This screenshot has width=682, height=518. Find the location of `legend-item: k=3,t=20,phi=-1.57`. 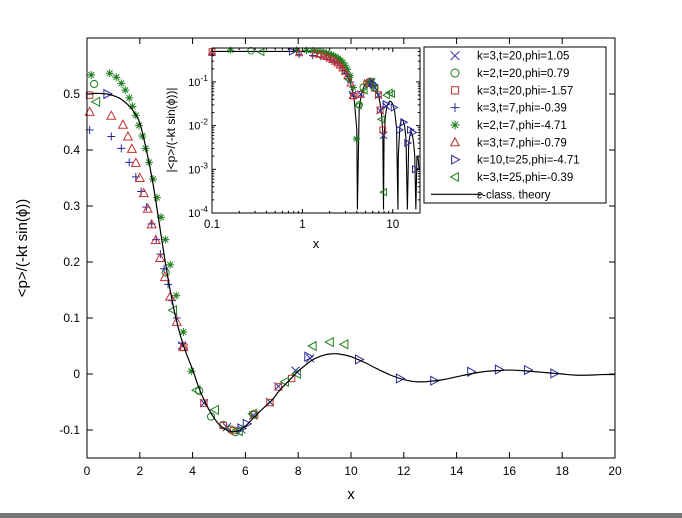

legend-item: k=3,t=20,phi=-1.57 is located at coordinates (511, 91).